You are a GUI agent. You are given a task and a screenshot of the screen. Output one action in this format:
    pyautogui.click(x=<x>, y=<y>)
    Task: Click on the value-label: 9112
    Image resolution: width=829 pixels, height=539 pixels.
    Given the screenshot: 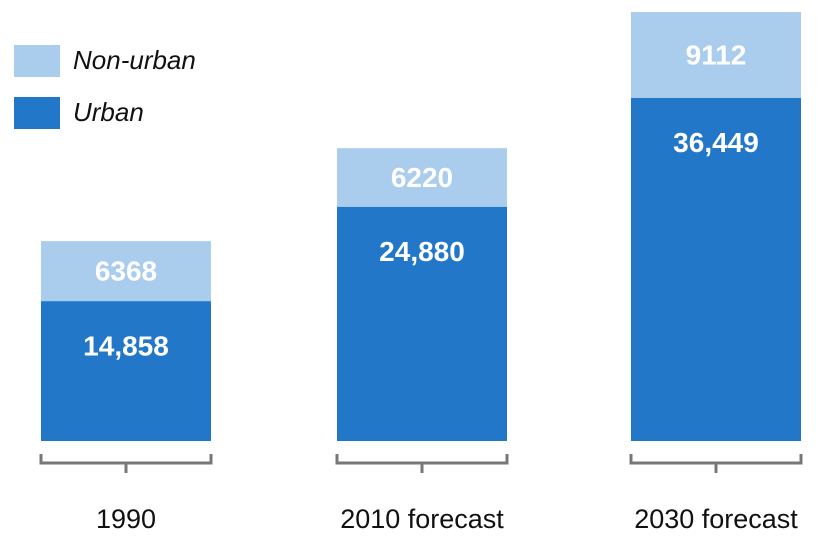 What is the action you would take?
    pyautogui.click(x=716, y=54)
    